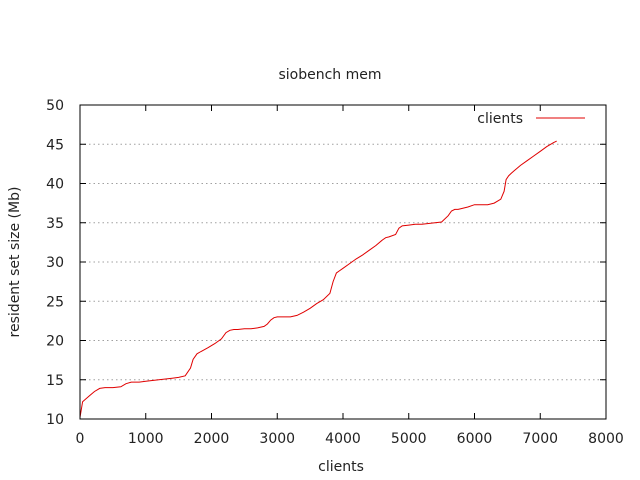 The width and height of the screenshot is (640, 480). Describe the element at coordinates (55, 381) in the screenshot. I see `y-tick-label: 15` at that location.